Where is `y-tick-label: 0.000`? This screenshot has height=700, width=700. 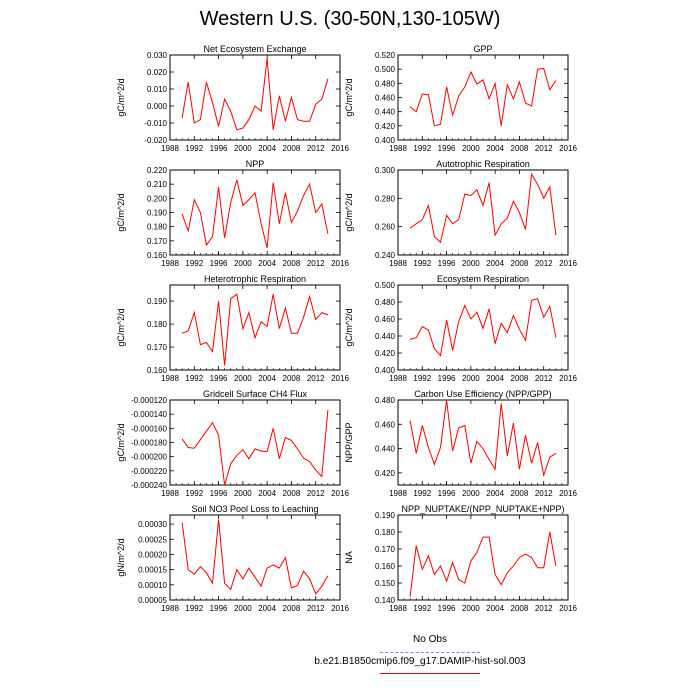 y-tick-label: 0.000 is located at coordinates (157, 106).